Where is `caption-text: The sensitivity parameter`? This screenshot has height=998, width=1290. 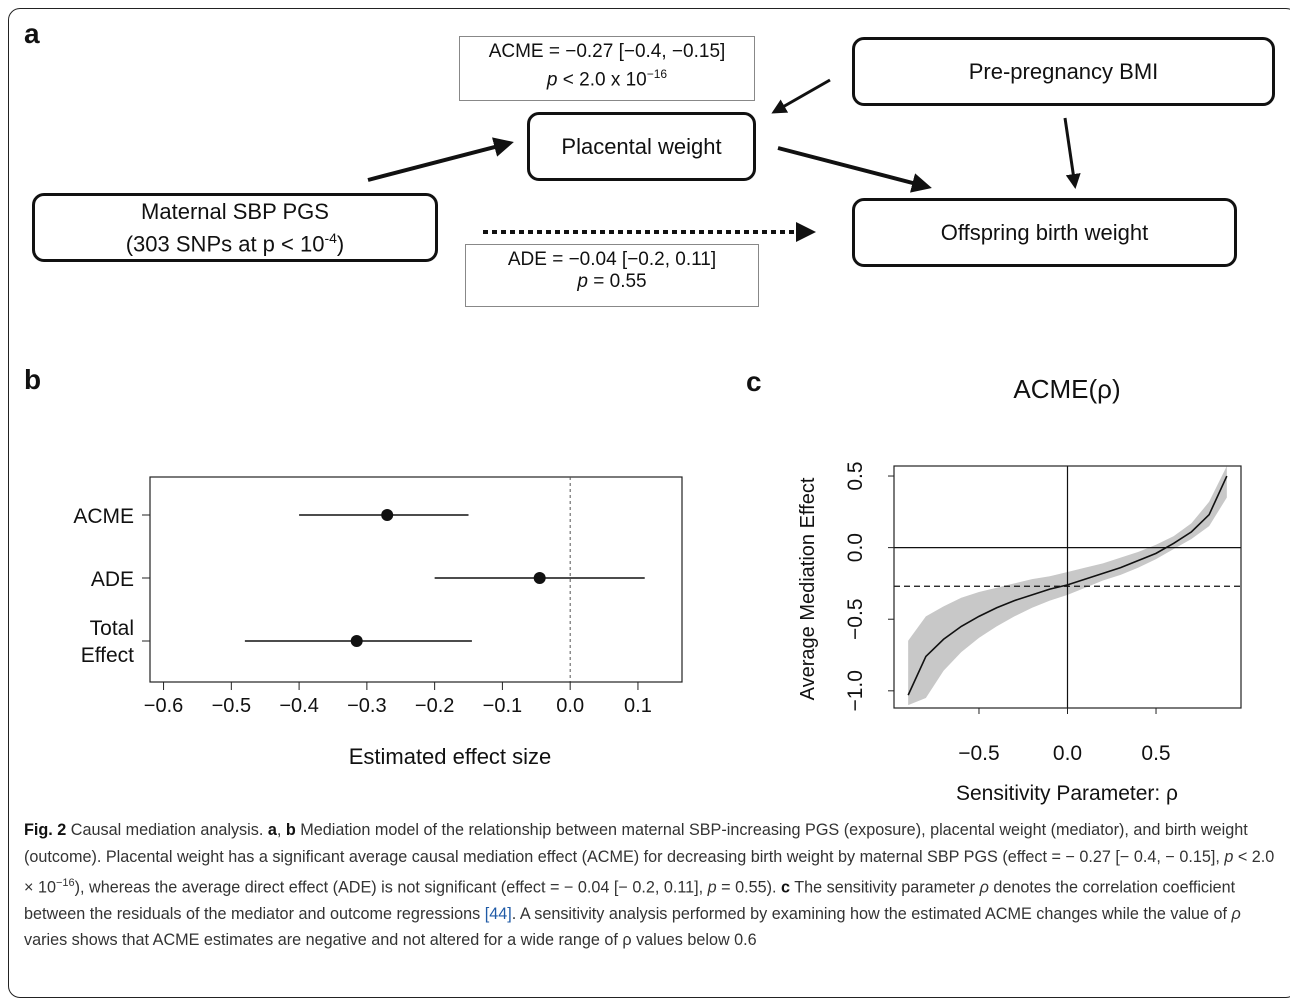
caption-text: The sensitivity parameter is located at coordinates (885, 887).